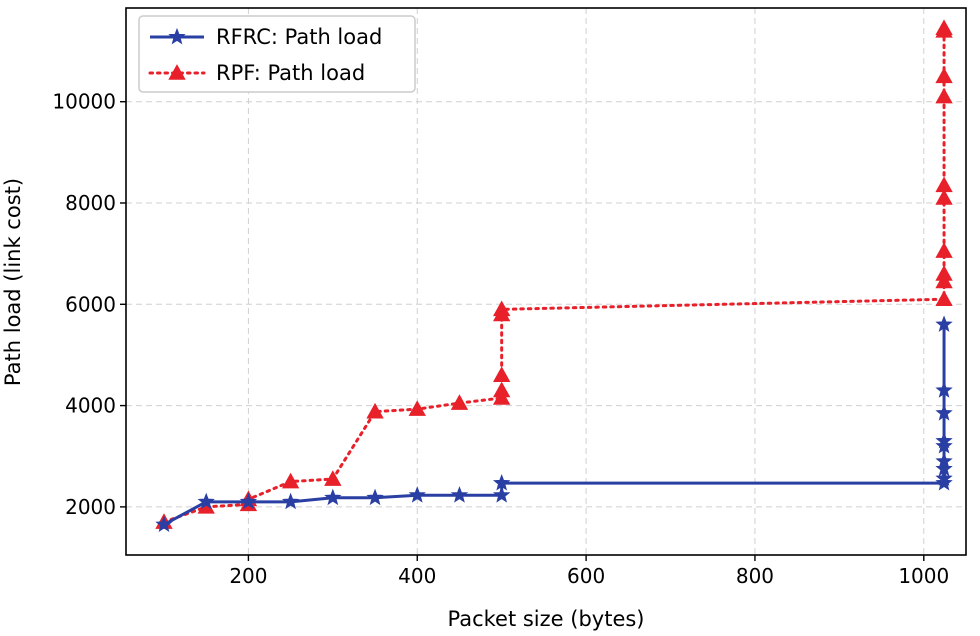 This screenshot has height=636, width=980. Describe the element at coordinates (90, 406) in the screenshot. I see `y-tick-label: 4000` at that location.